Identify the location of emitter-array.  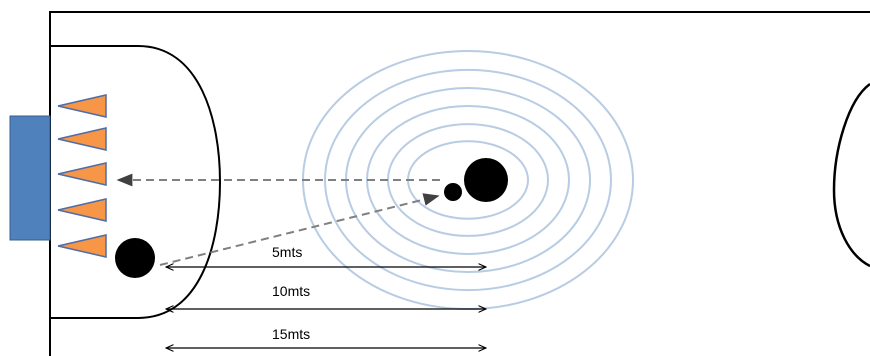
(82, 176).